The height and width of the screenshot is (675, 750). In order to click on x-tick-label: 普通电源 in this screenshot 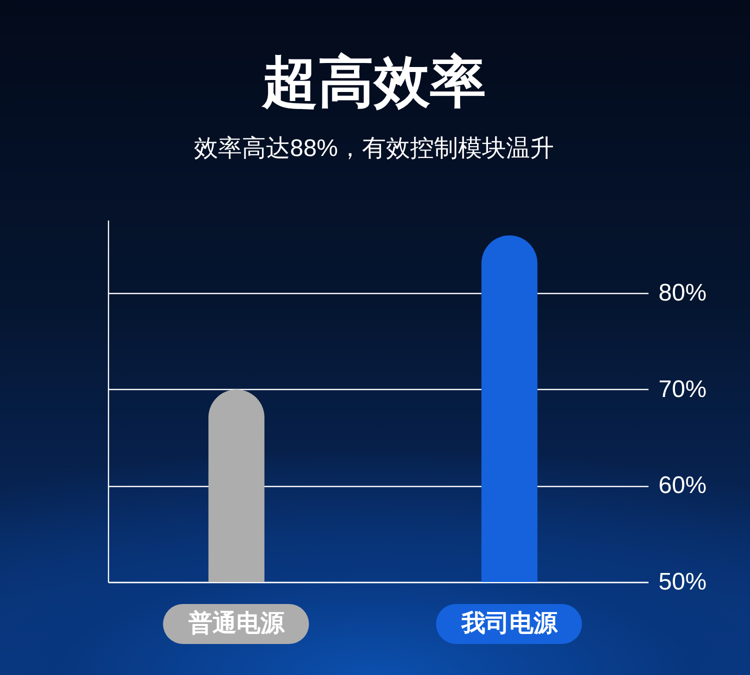, I will do `click(236, 623)`.